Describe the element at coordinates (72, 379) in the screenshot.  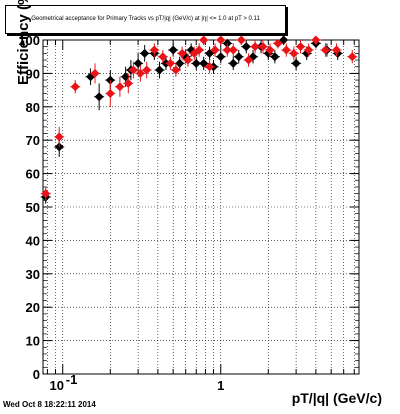
I see `x-tick-exponent: -1` at that location.